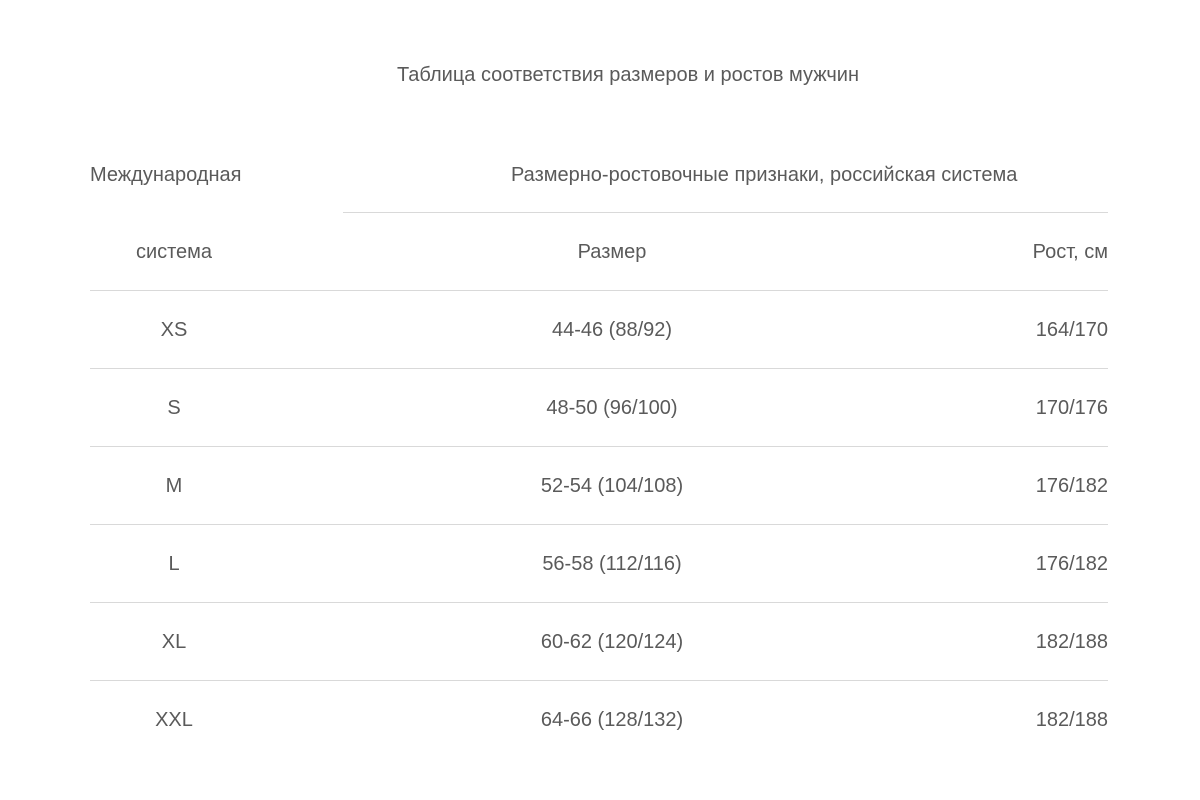  Describe the element at coordinates (174, 252) in the screenshot. I see `header-international-bottom: система` at that location.